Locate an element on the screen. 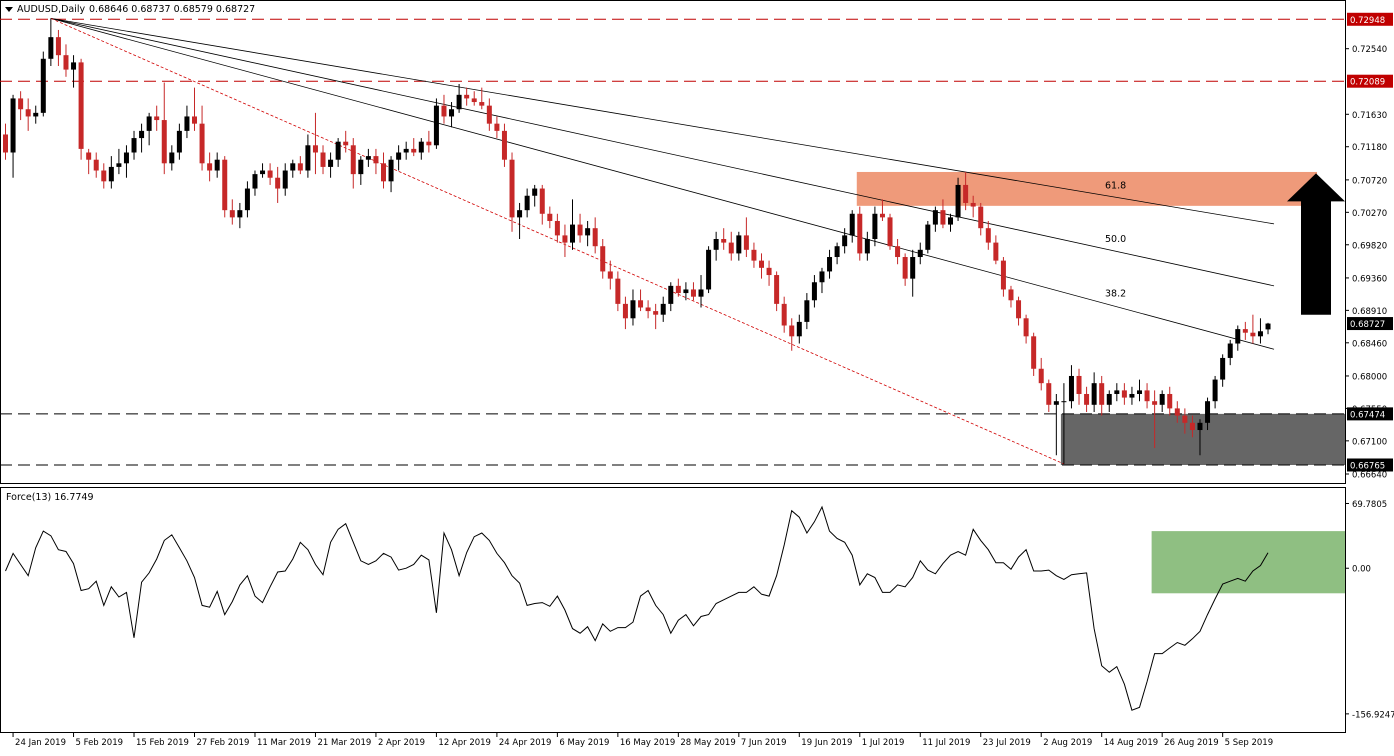 The height and width of the screenshot is (756, 1394). date-tick-label: 12 Apr 2019 is located at coordinates (464, 743).